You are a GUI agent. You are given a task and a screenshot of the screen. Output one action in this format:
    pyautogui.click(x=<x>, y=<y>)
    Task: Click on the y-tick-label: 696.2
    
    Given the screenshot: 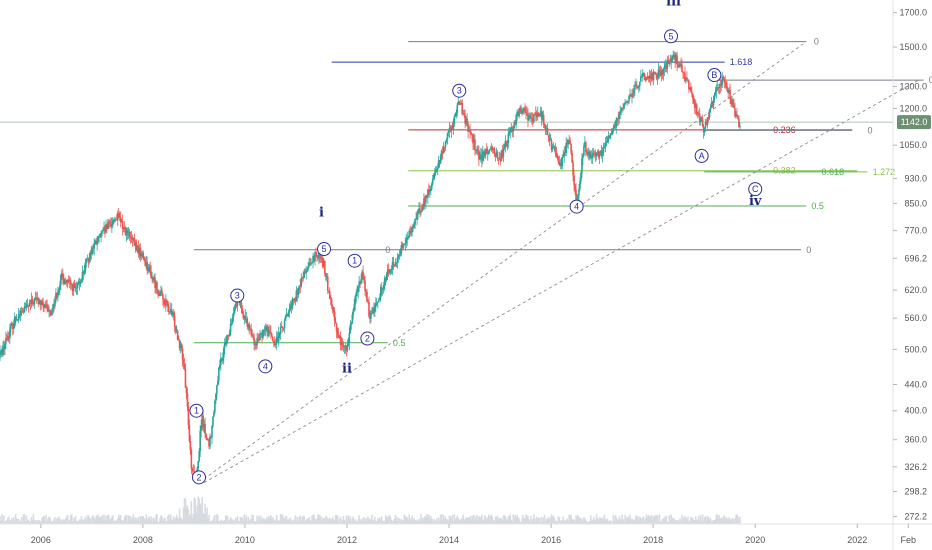 What is the action you would take?
    pyautogui.click(x=915, y=258)
    